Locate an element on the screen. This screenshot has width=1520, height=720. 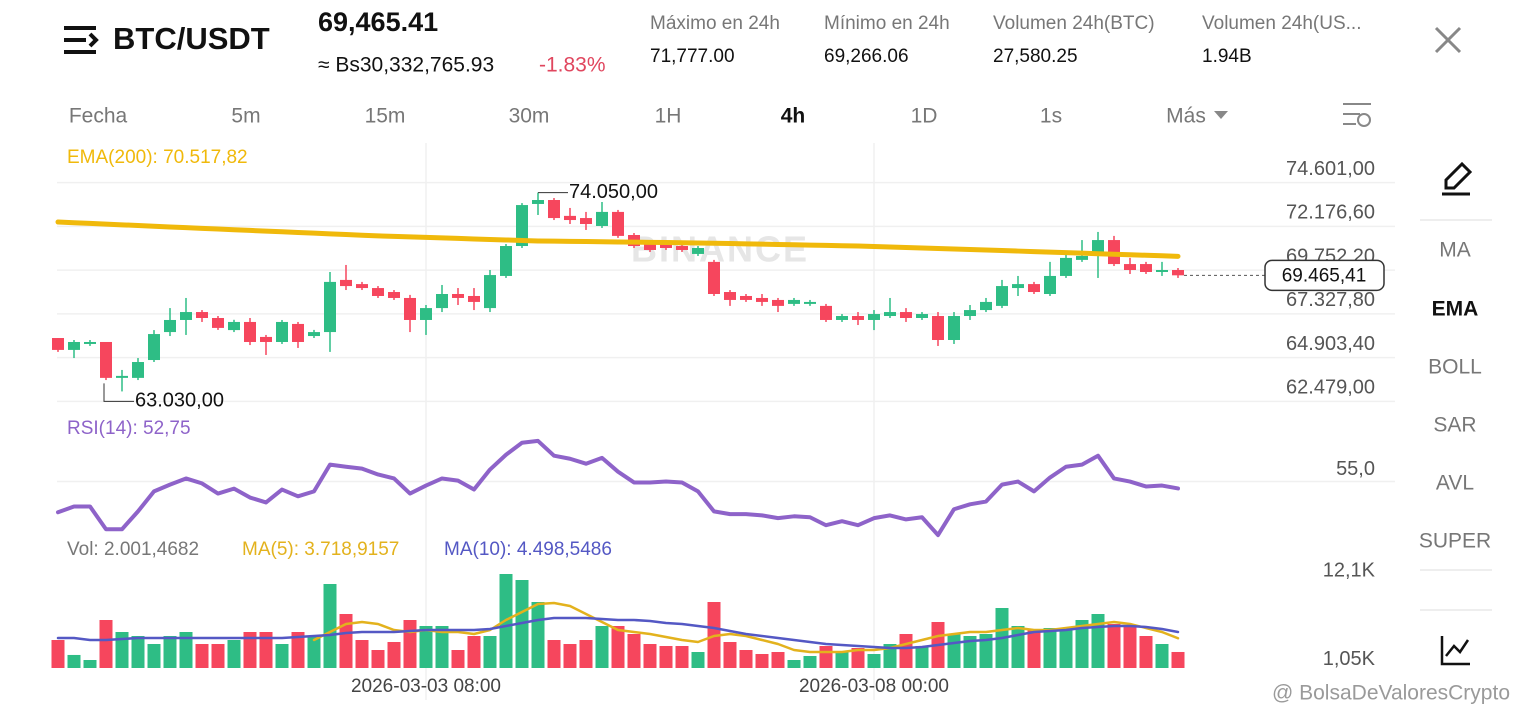
timeframe-tab: 15m is located at coordinates (385, 116).